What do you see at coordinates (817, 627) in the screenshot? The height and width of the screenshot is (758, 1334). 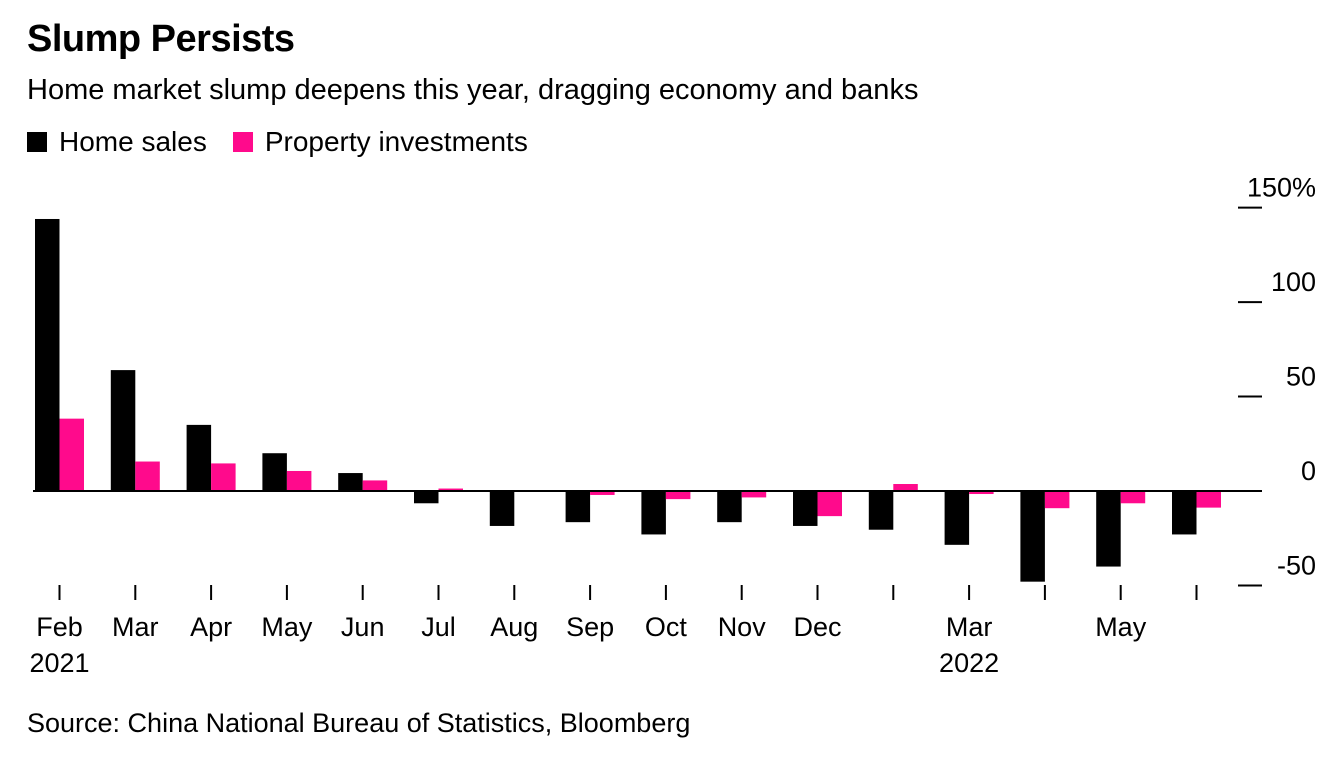 I see `x-tick-label: Dec` at bounding box center [817, 627].